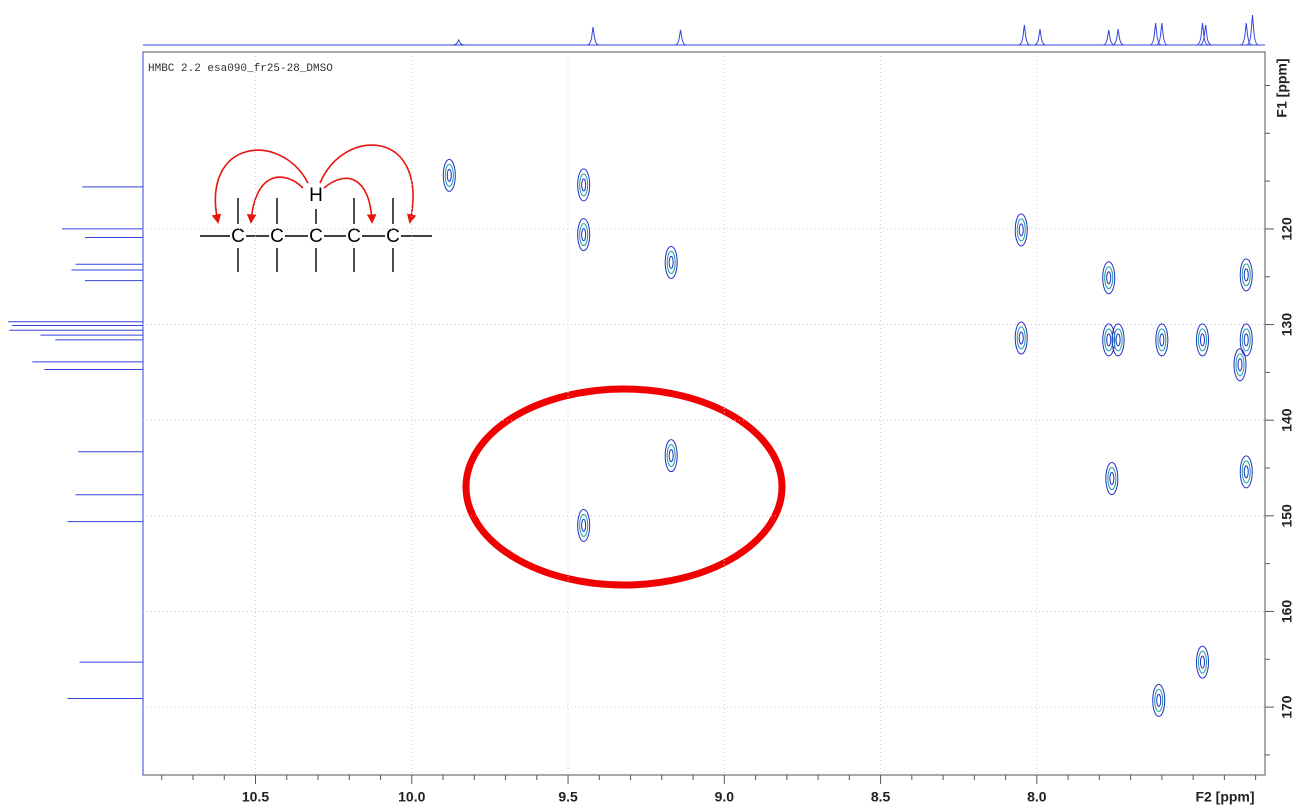 The width and height of the screenshot is (1296, 808). What do you see at coordinates (411, 797) in the screenshot?
I see `x-tick-label: 10.0` at bounding box center [411, 797].